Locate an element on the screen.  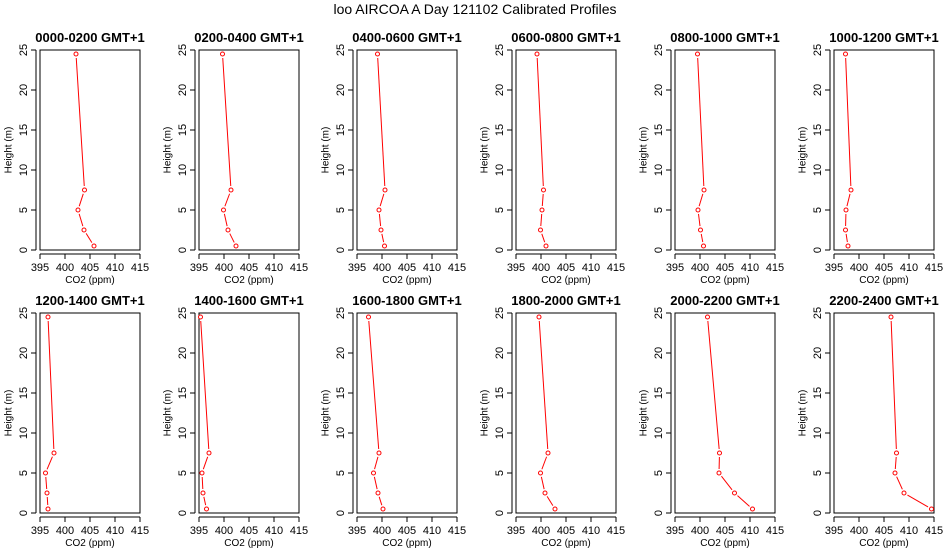
panel-title: 2000-2200 GMT+1 is located at coordinates (724, 300).